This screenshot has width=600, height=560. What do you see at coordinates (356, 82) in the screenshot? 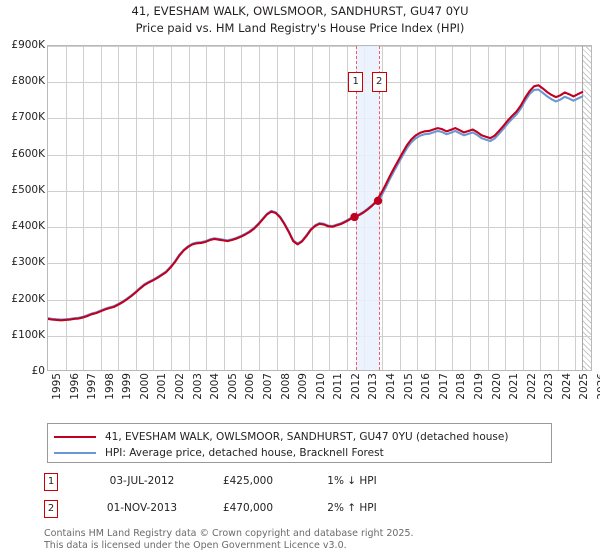
I see `sale-flag-1: 1` at bounding box center [356, 82].